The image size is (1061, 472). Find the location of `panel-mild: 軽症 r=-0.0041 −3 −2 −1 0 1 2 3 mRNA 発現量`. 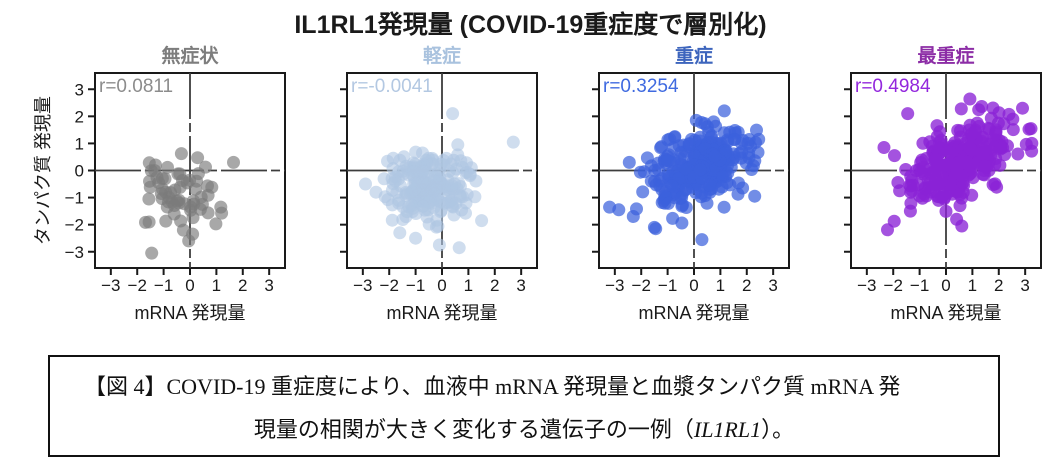

panel-mild: 軽症 r=-0.0041 −3 −2 −1 0 1 2 3 mRNA 発現量 is located at coordinates (439, 183).